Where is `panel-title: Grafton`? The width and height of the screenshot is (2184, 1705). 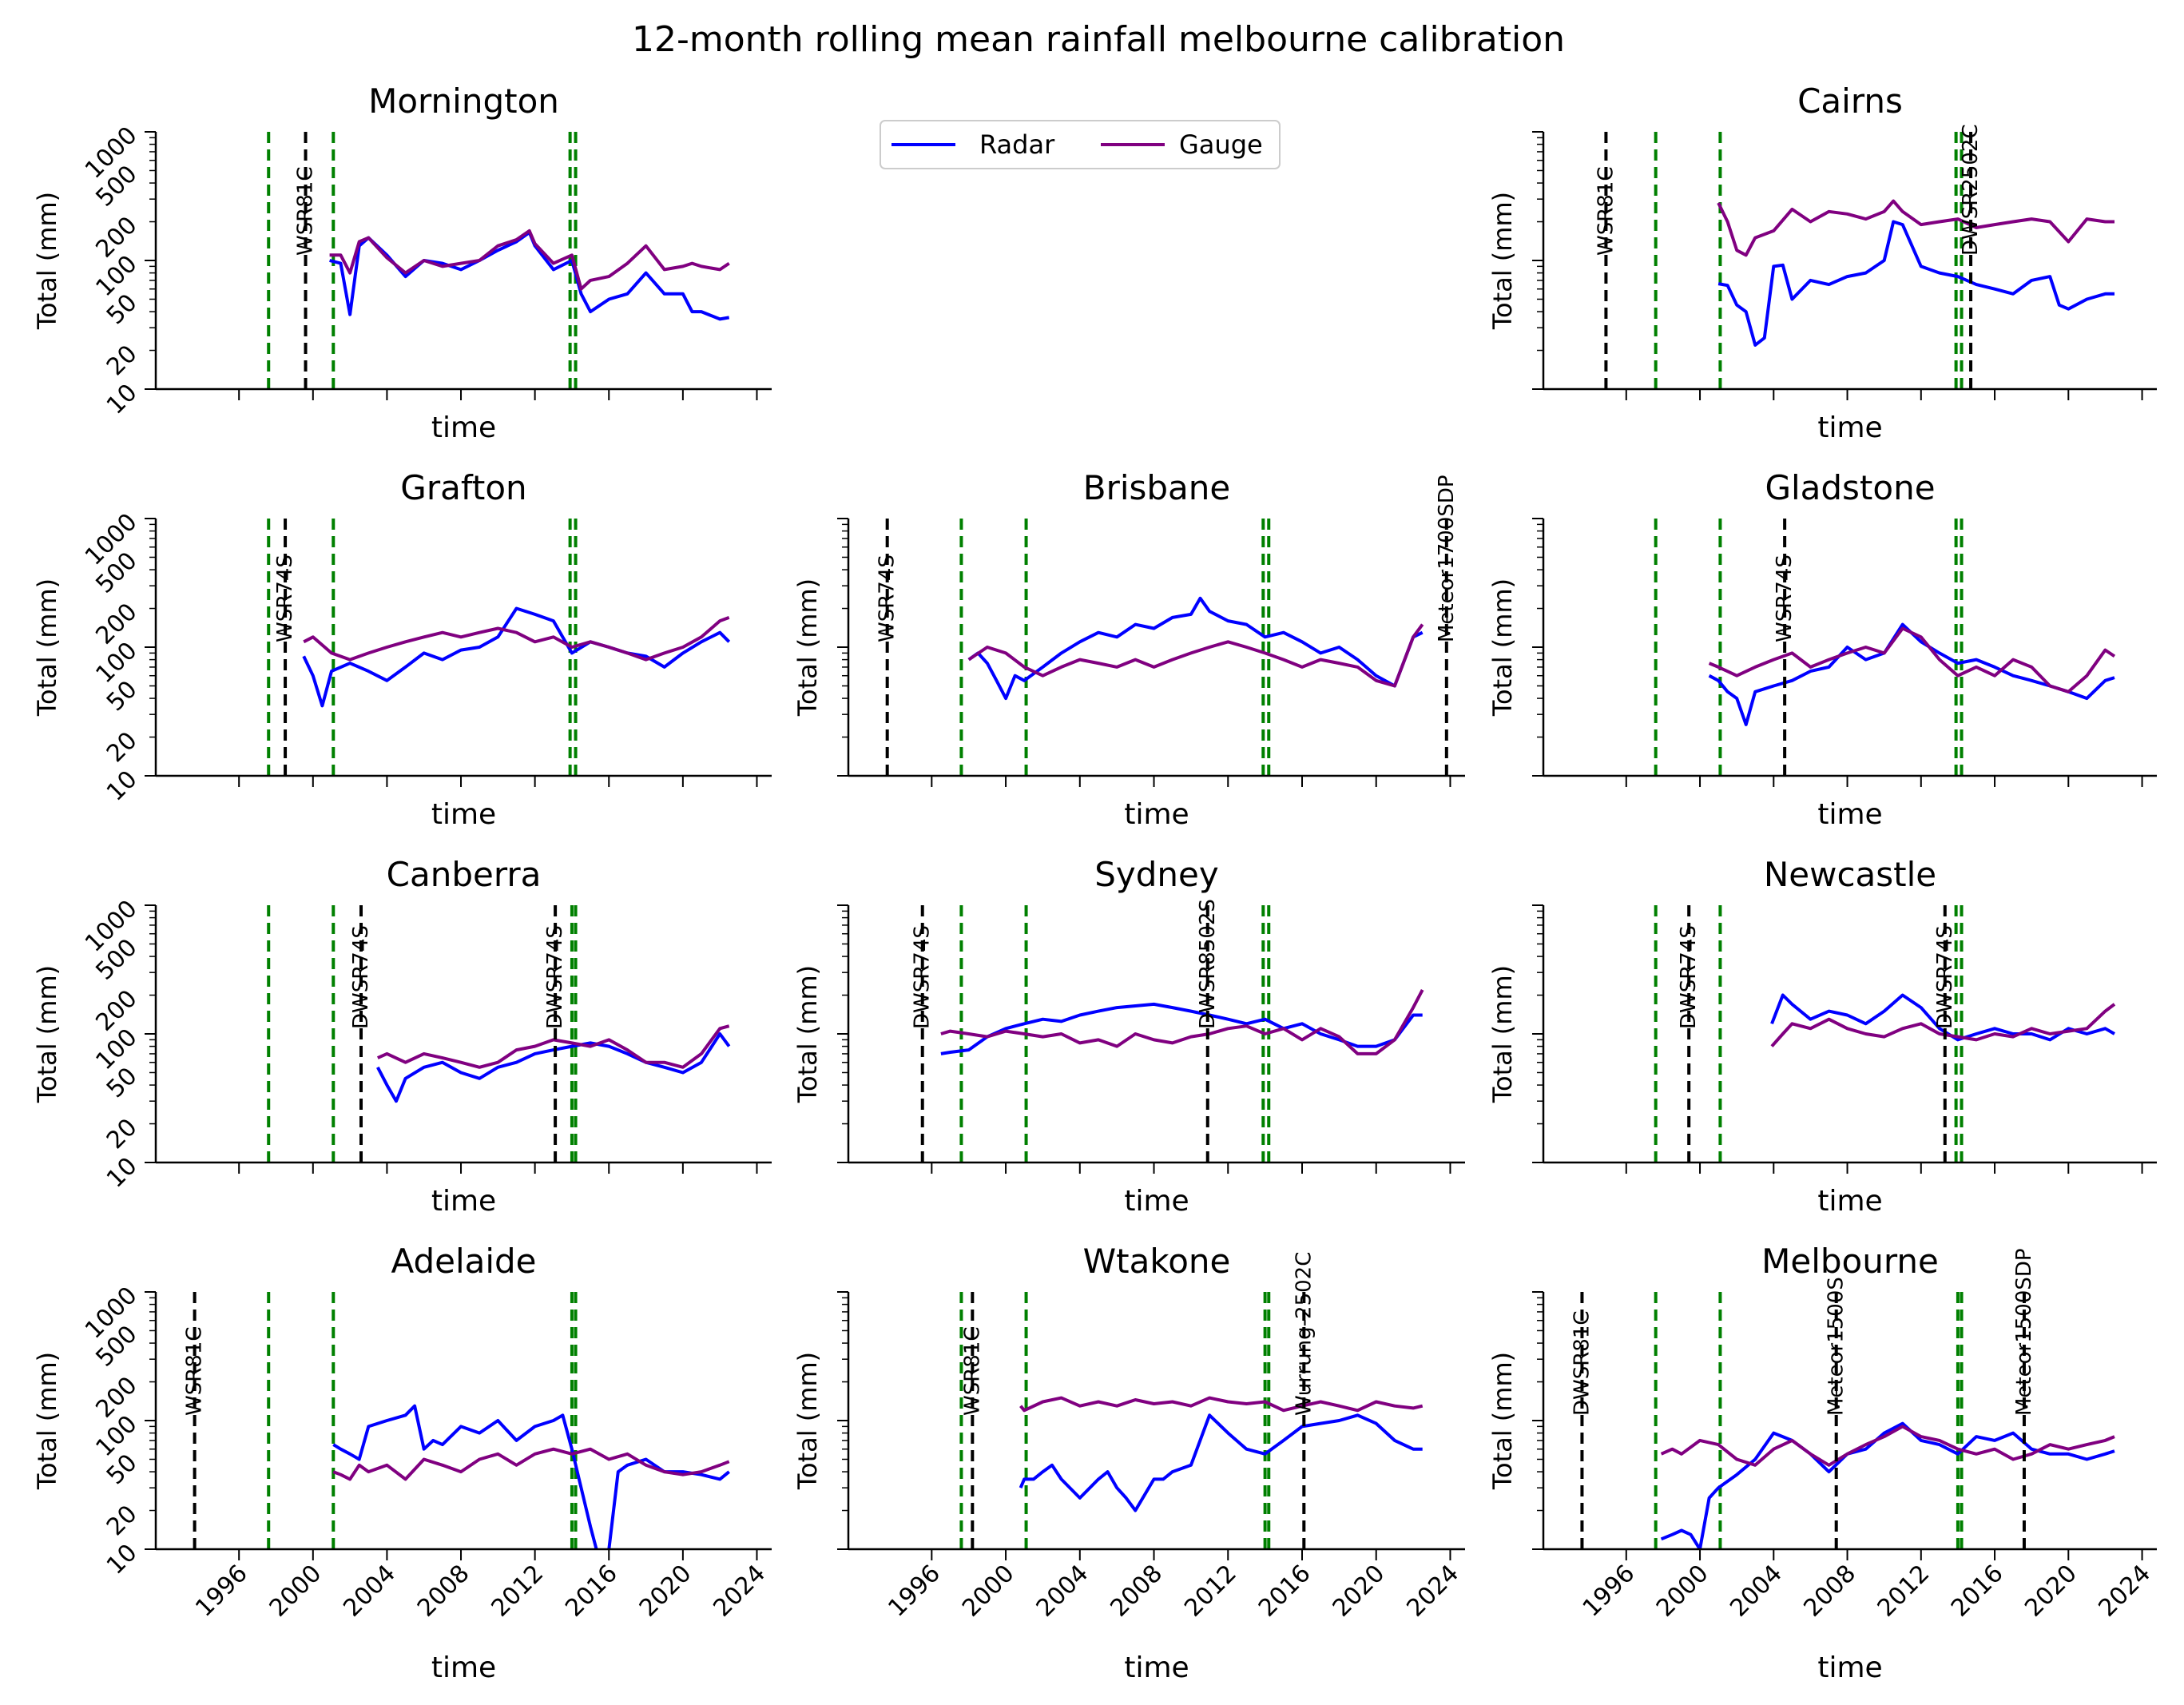 panel-title: Grafton is located at coordinates (463, 488).